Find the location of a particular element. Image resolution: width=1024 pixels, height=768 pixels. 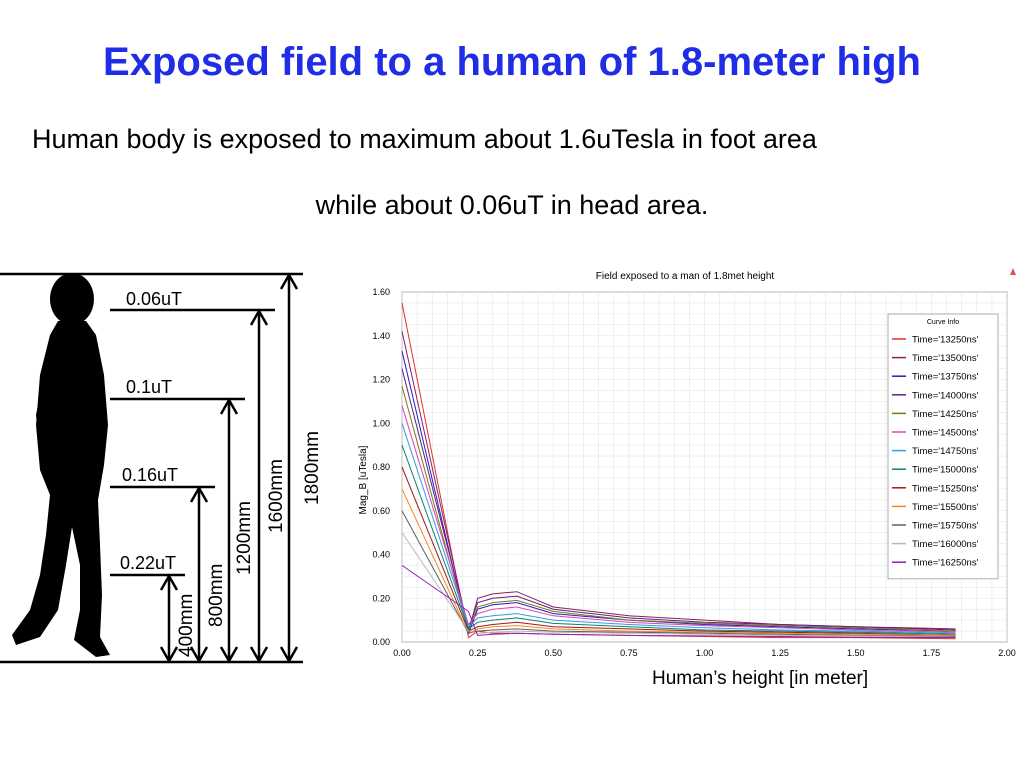

legend-entry: Time='14000ns' is located at coordinates (945, 395).